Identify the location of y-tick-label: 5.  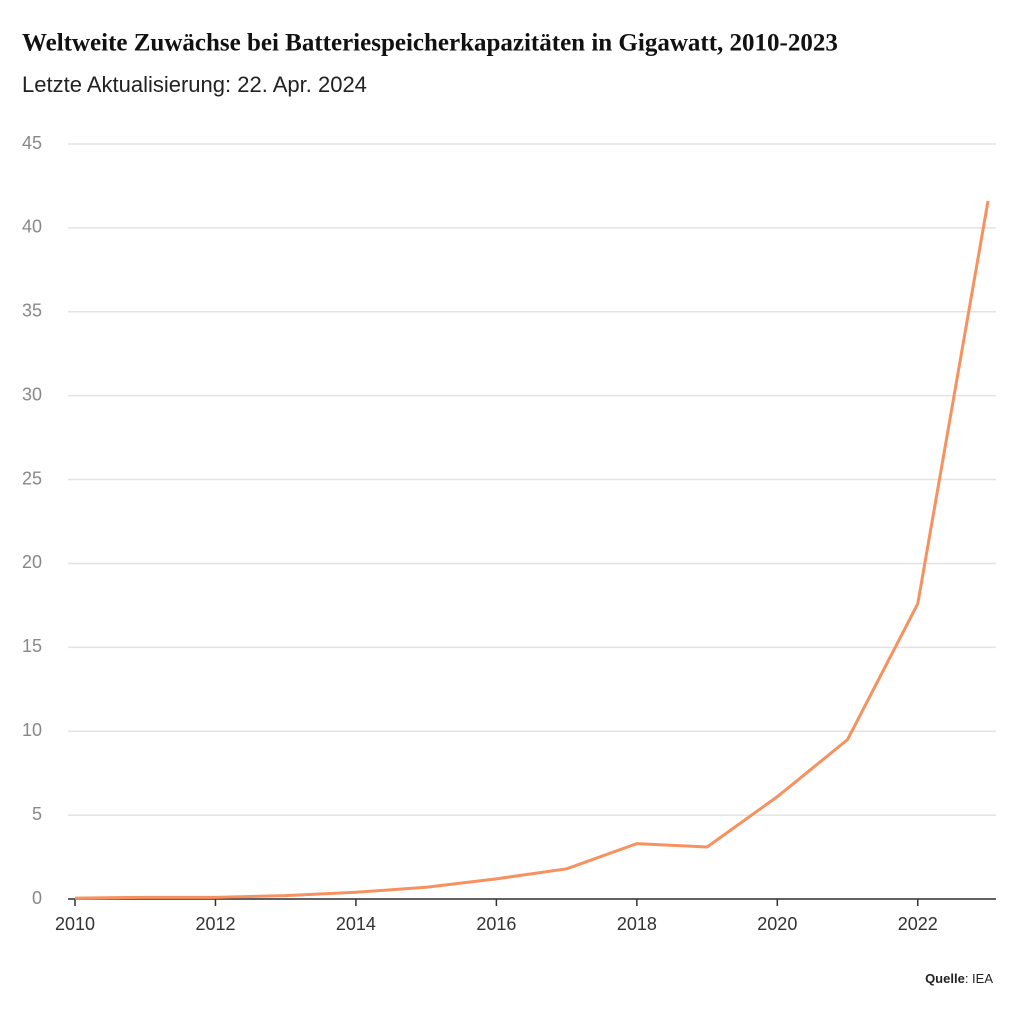
(37, 814).